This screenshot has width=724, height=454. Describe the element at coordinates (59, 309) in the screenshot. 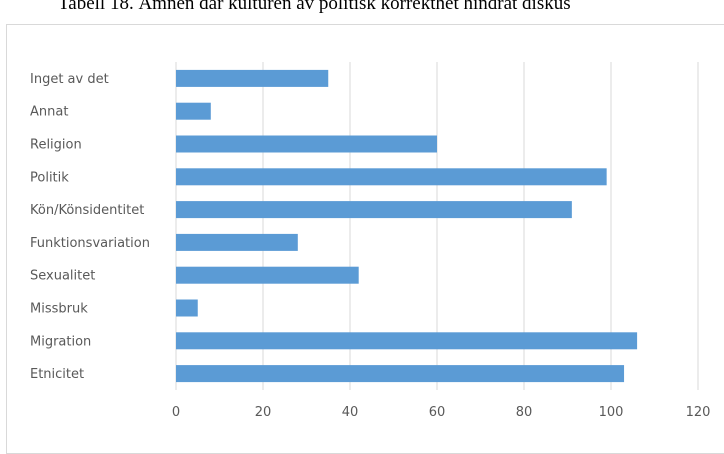

I see `category-label: Missbruk` at that location.